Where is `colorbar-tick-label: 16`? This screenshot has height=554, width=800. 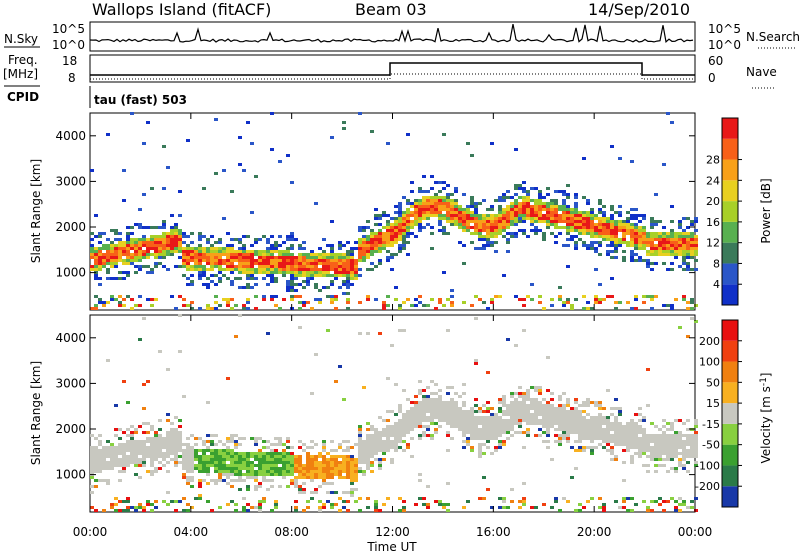 colorbar-tick-label: 16 is located at coordinates (713, 222).